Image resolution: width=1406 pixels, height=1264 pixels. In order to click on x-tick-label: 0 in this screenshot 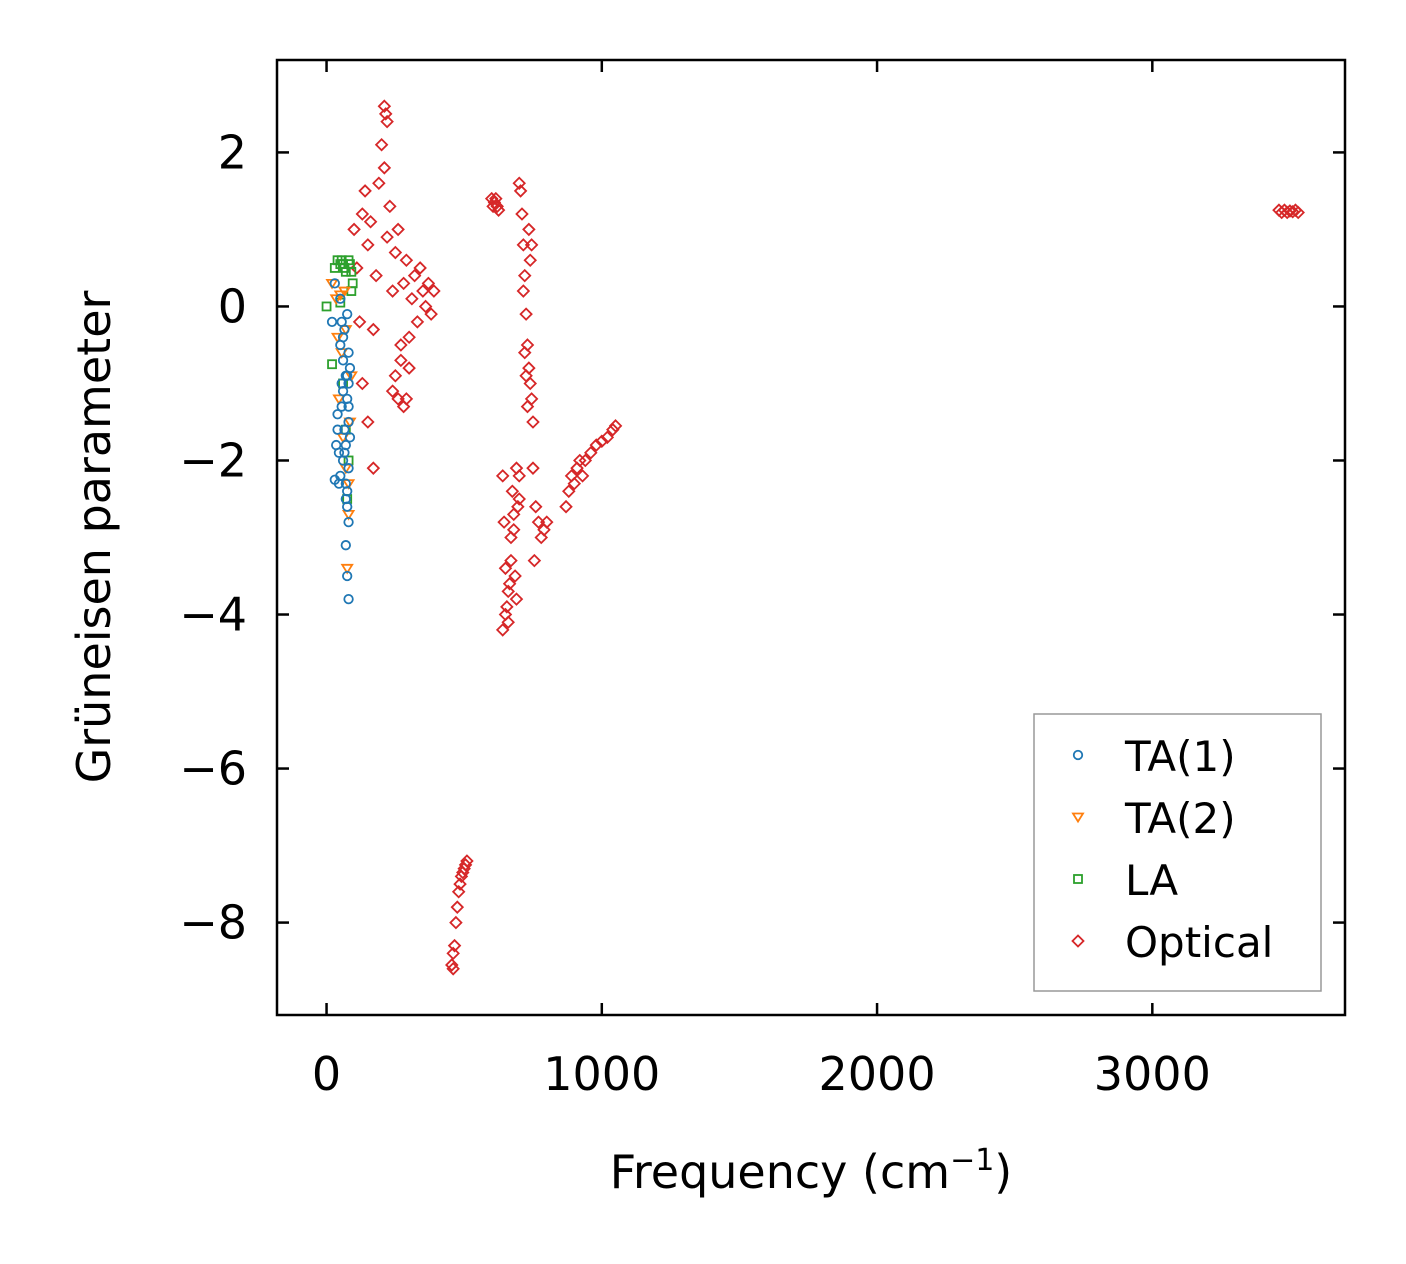, I will do `click(326, 1074)`.